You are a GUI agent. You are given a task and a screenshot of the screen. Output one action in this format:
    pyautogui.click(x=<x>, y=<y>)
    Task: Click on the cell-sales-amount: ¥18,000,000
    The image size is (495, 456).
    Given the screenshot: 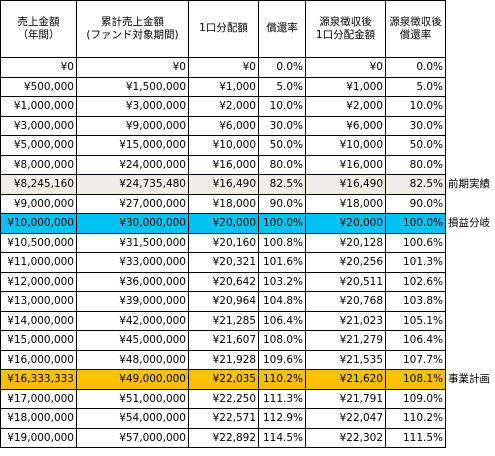 What is the action you would take?
    pyautogui.click(x=38, y=418)
    